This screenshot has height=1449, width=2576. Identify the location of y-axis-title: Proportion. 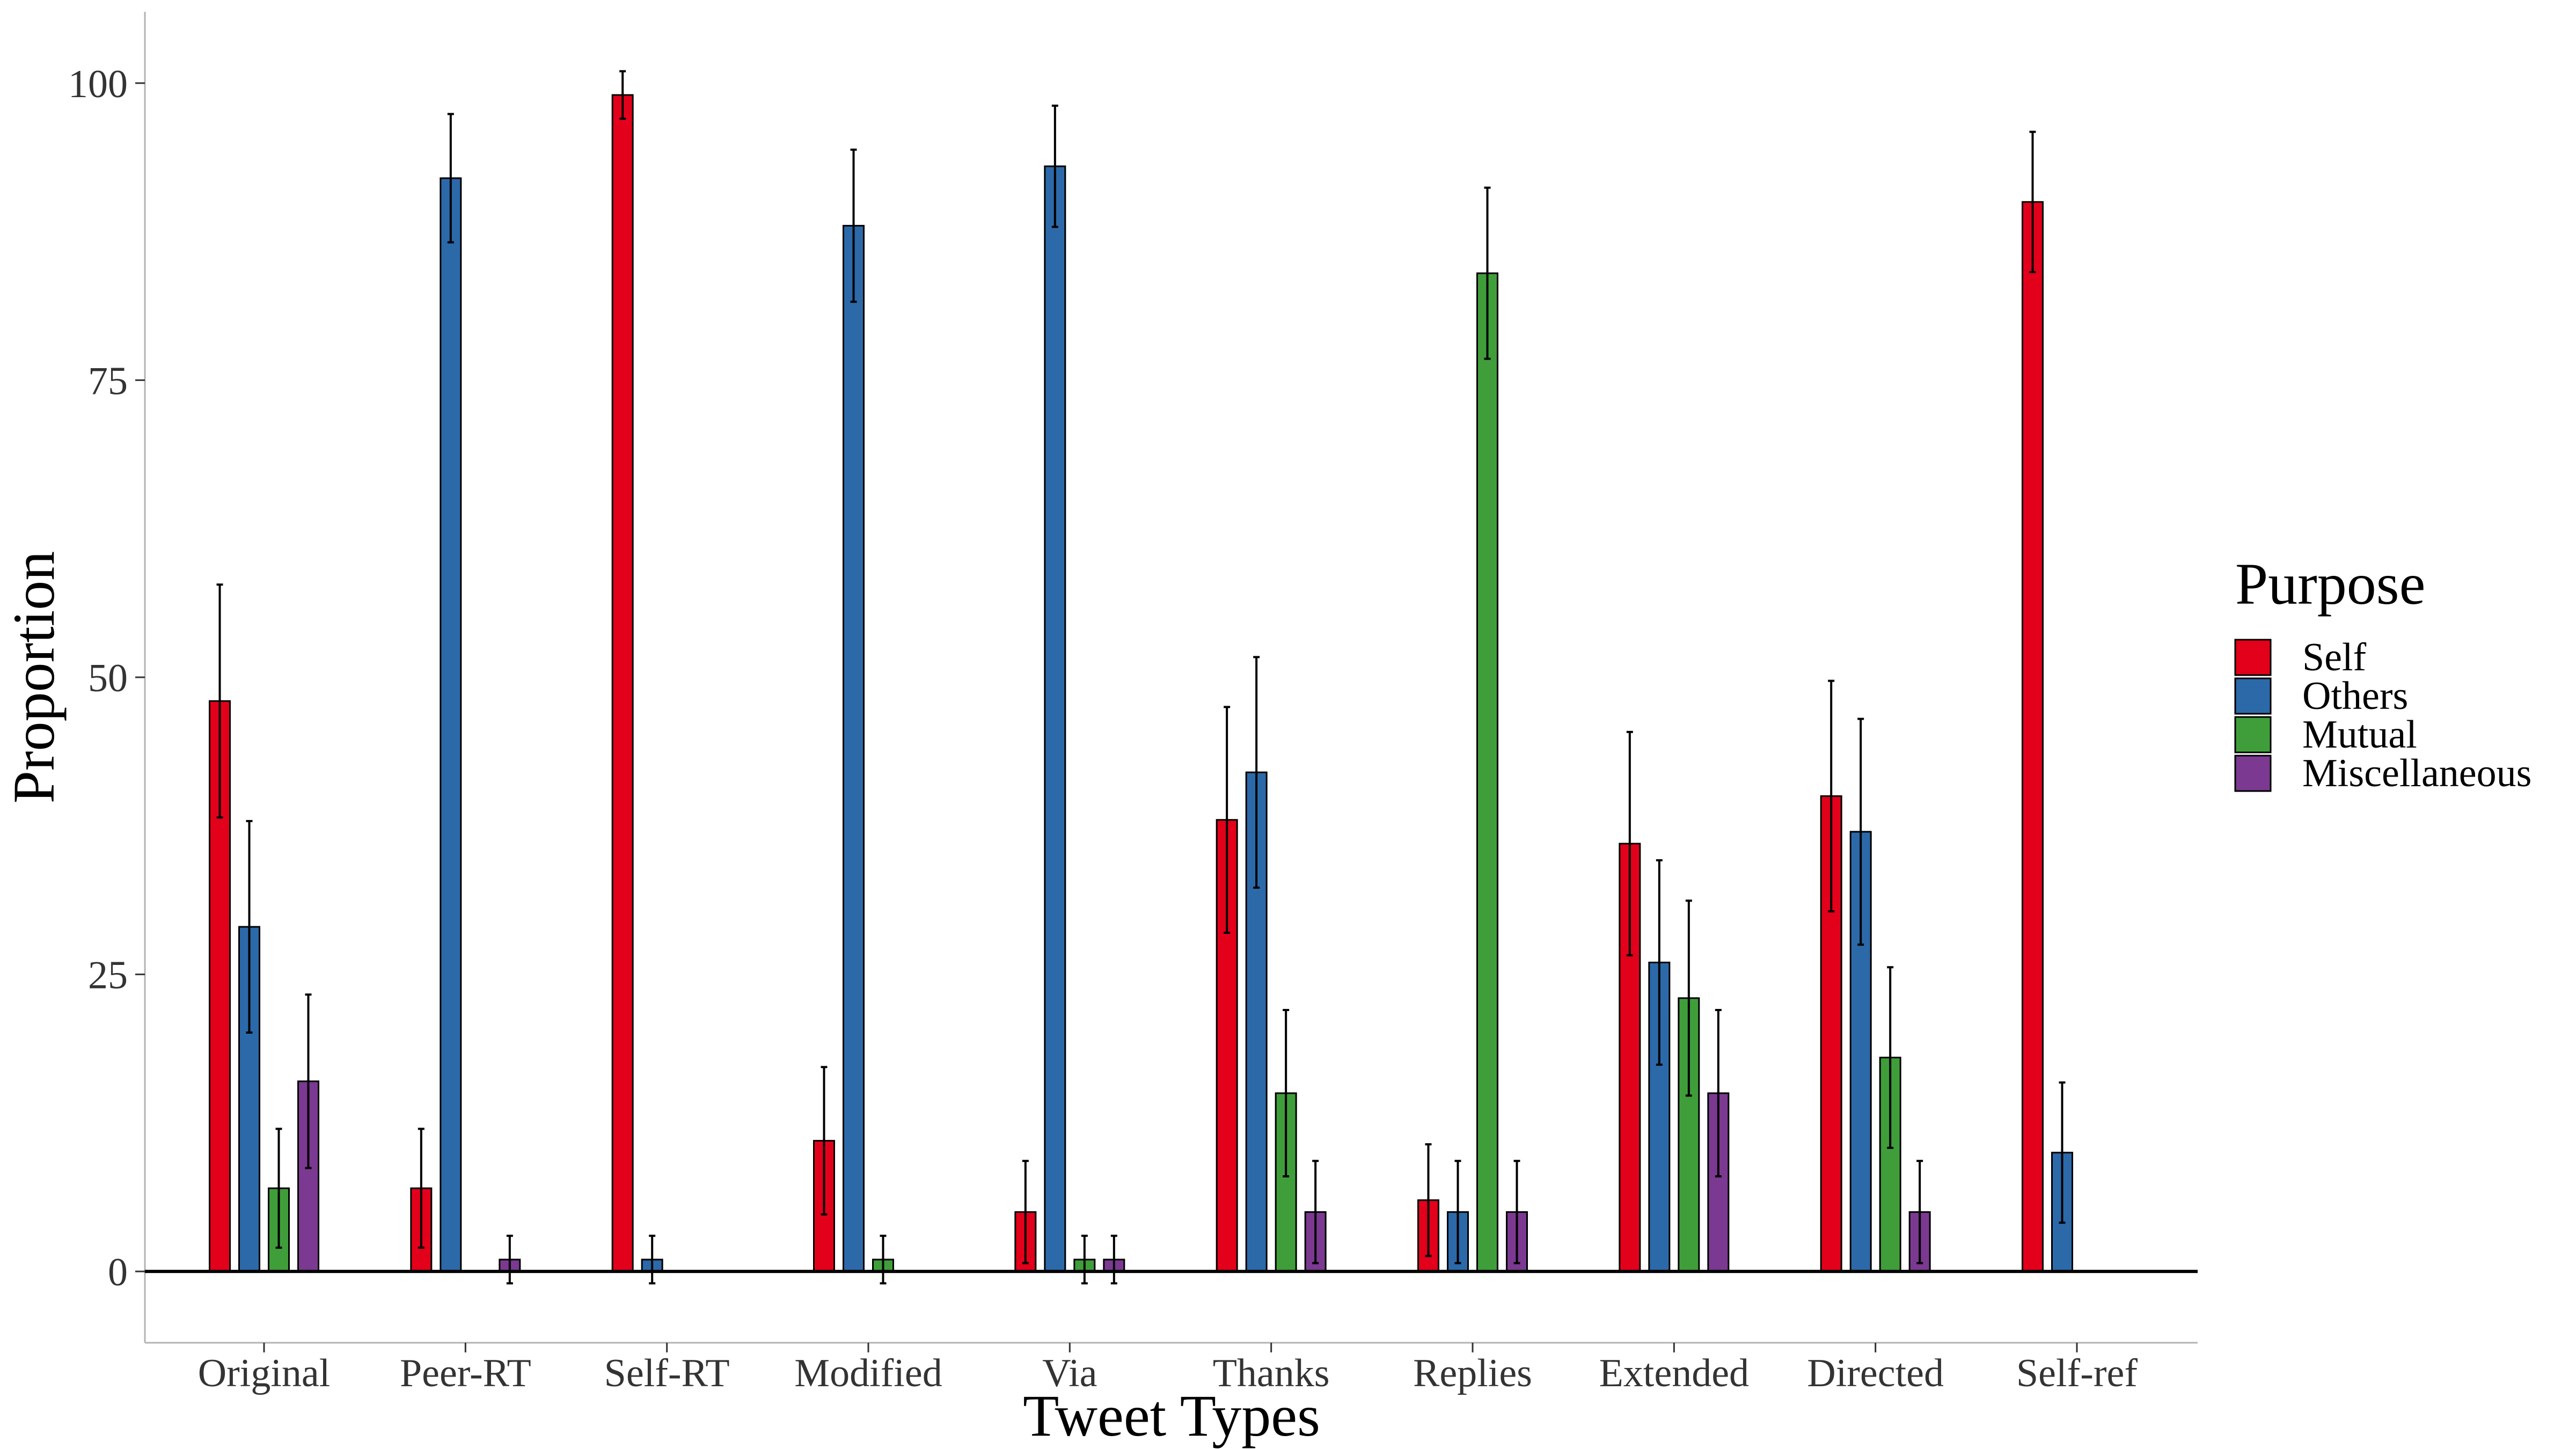
(34, 677).